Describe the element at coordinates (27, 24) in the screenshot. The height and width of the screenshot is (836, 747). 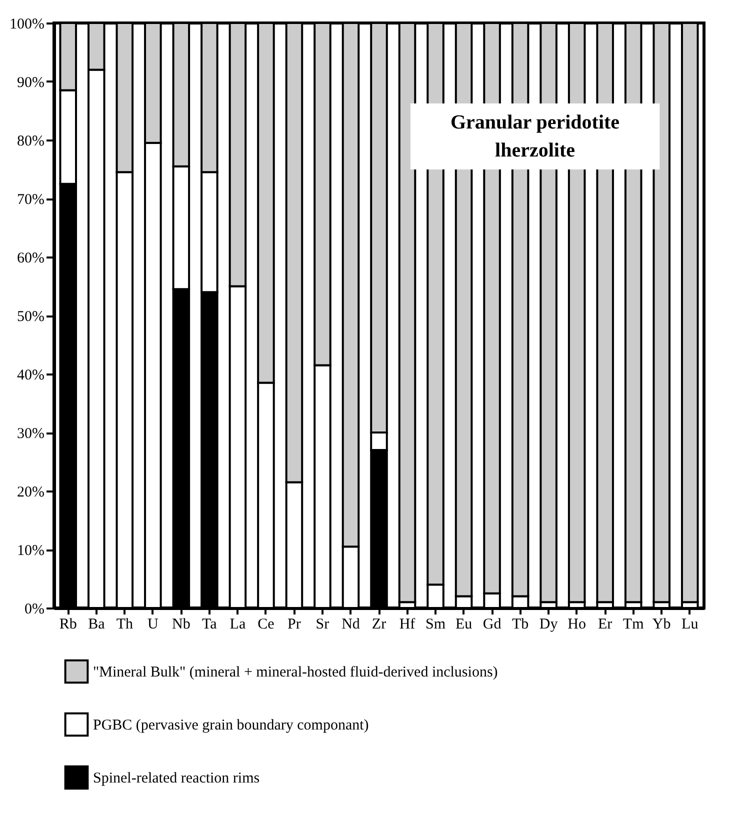
I see `y-tick-label: 100%` at that location.